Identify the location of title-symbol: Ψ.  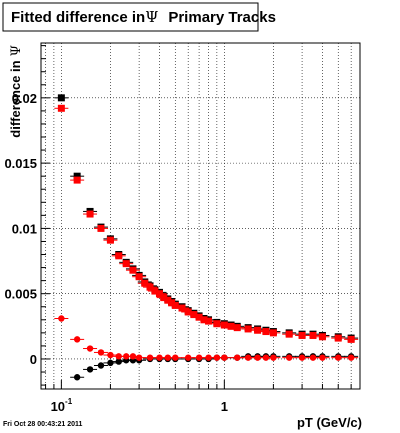
(151, 17).